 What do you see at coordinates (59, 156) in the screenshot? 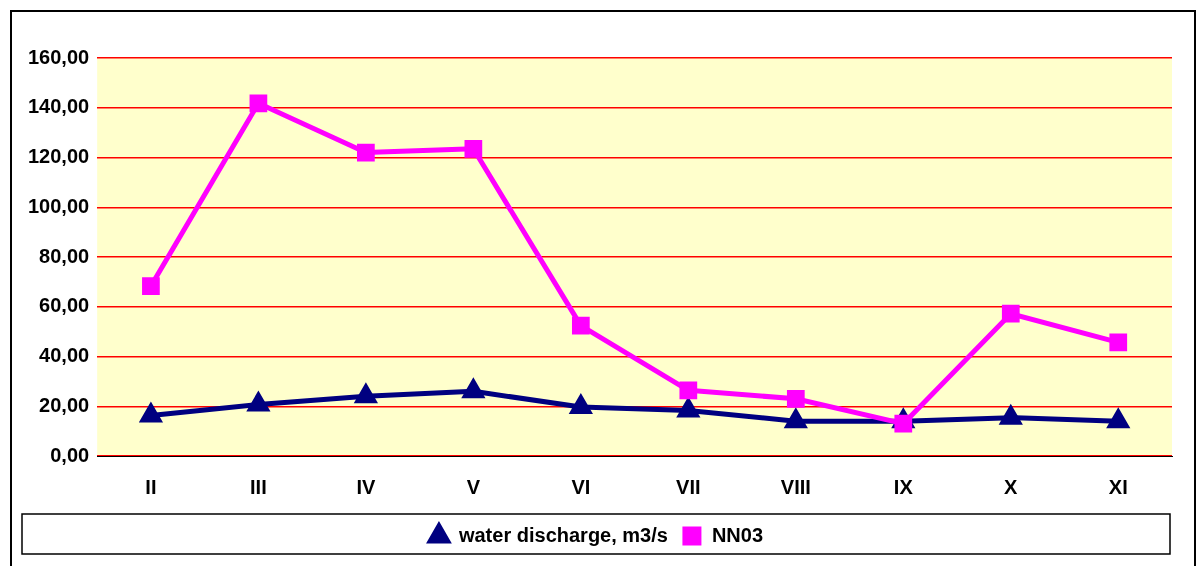
I see `y-tick-label: 120,00` at bounding box center [59, 156].